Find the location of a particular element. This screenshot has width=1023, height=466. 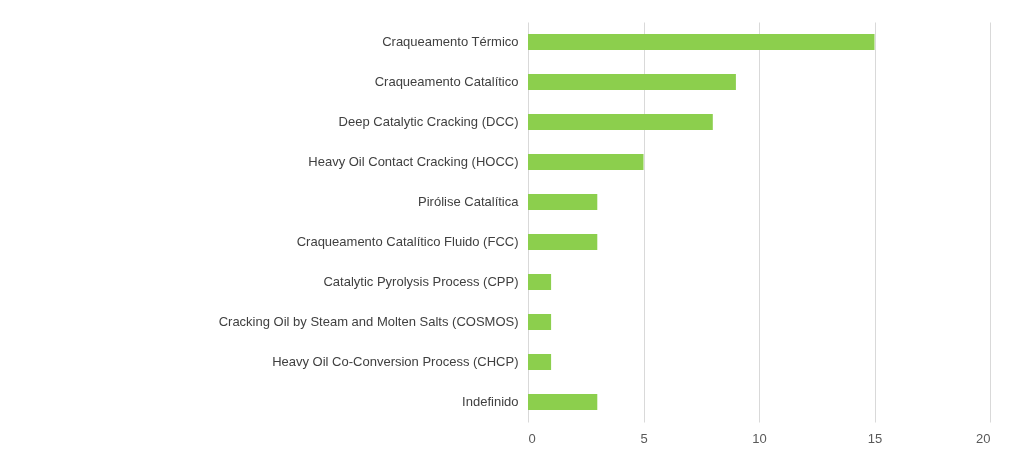

y-tick-label: Craqueamento Catalítico Fluido (FCC) is located at coordinates (407, 241).